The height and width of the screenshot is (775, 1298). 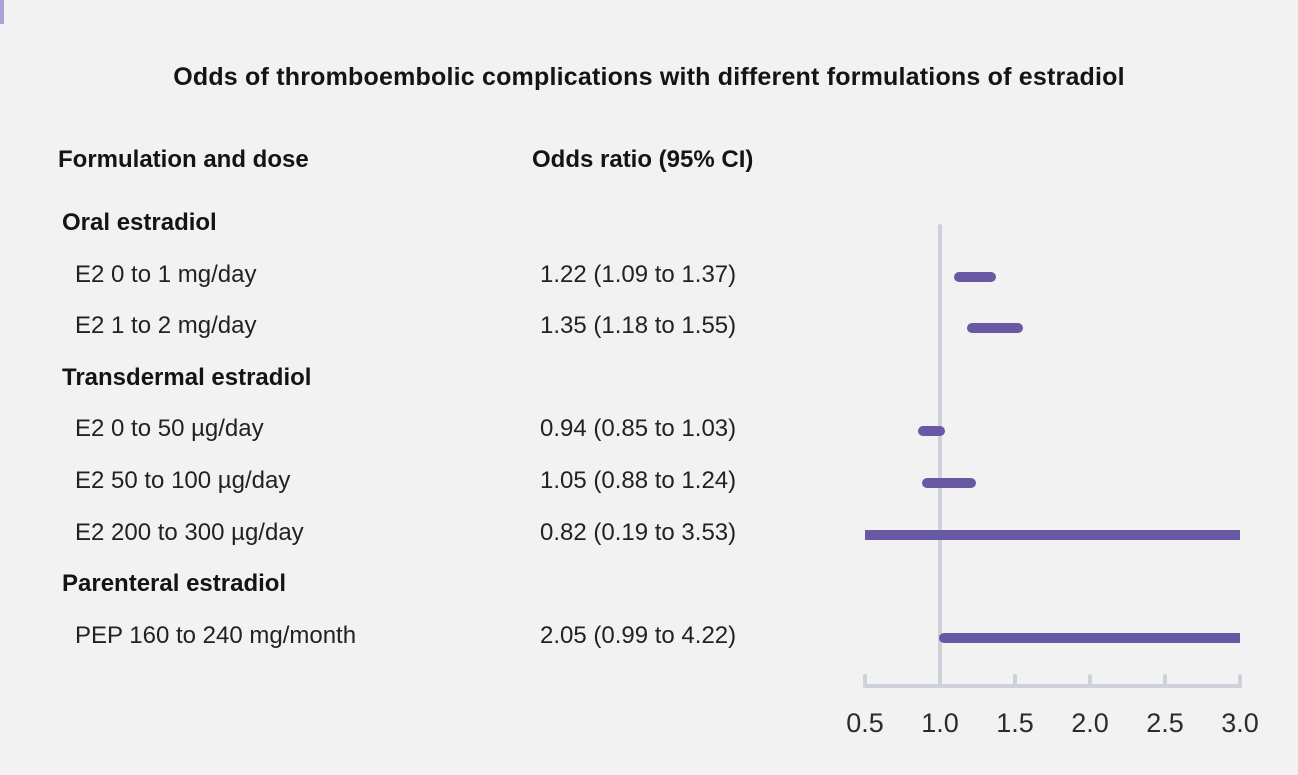 I want to click on x-axis-tick-label: 1.0, so click(x=940, y=723).